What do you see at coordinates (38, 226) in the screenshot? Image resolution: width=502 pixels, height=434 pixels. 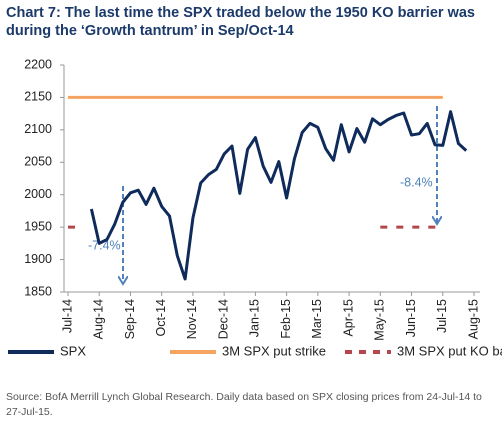 I see `y-tick-label: 1950` at bounding box center [38, 226].